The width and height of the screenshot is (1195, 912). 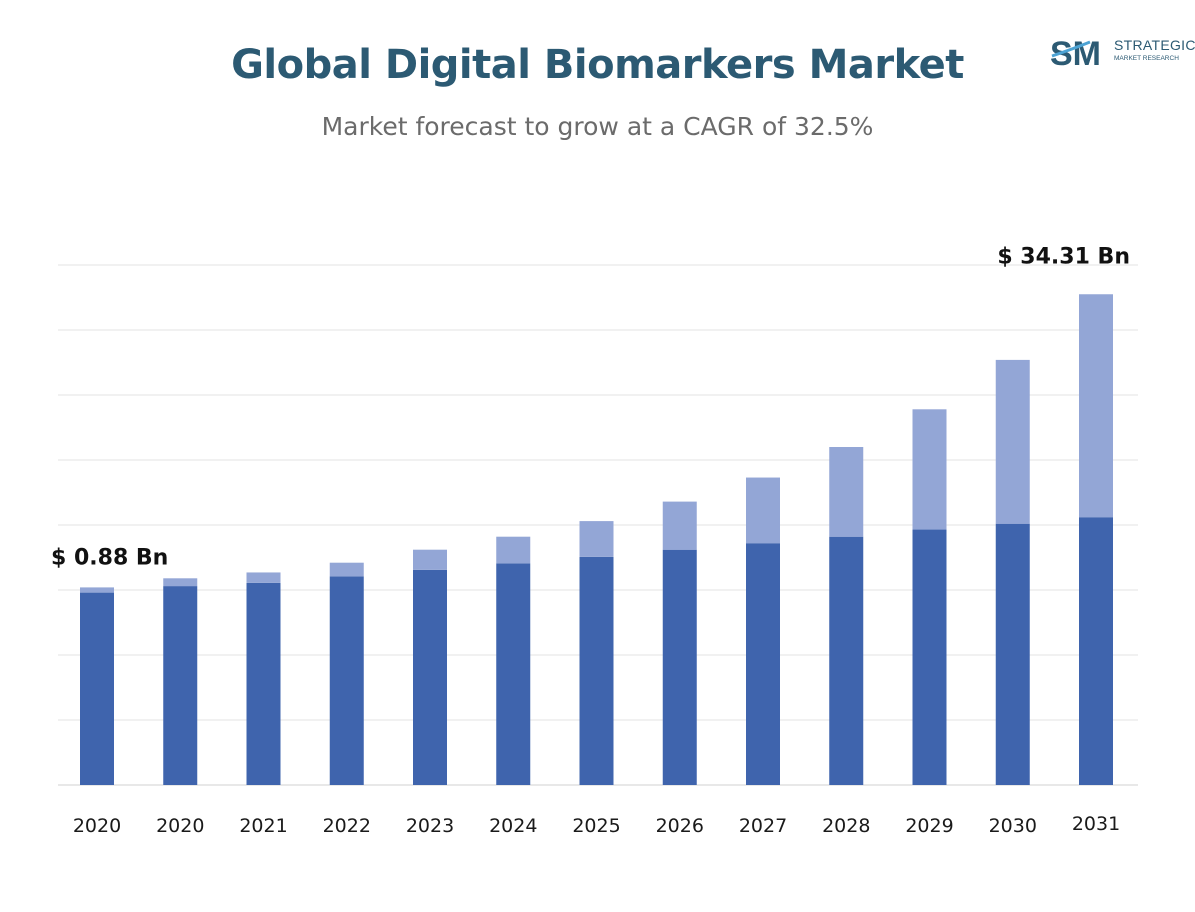 I want to click on value-annotation: $ 0.88 Bn, so click(x=109, y=557).